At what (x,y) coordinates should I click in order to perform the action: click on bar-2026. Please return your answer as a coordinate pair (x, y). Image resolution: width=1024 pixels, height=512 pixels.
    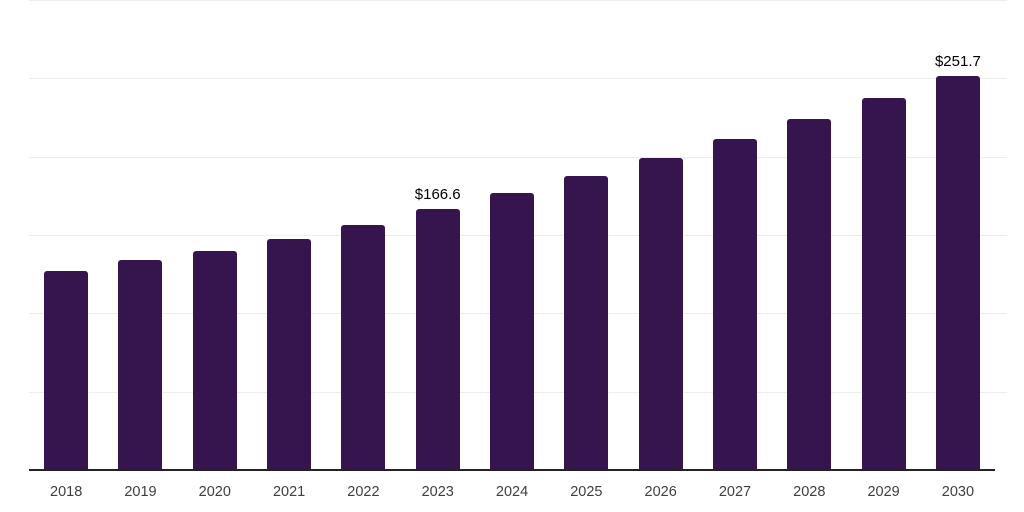
    Looking at the image, I should click on (660, 313).